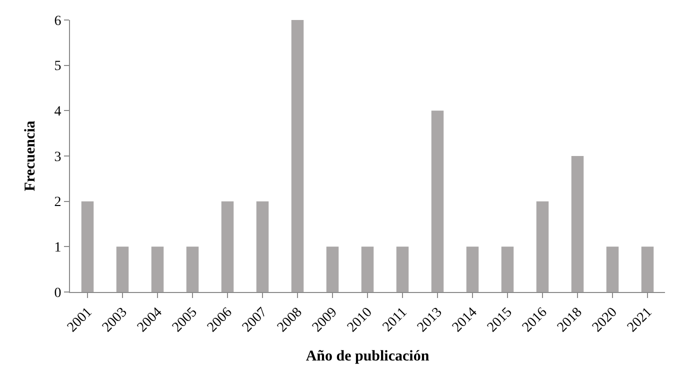  I want to click on x-axis-title: Año de publicación, so click(368, 356).